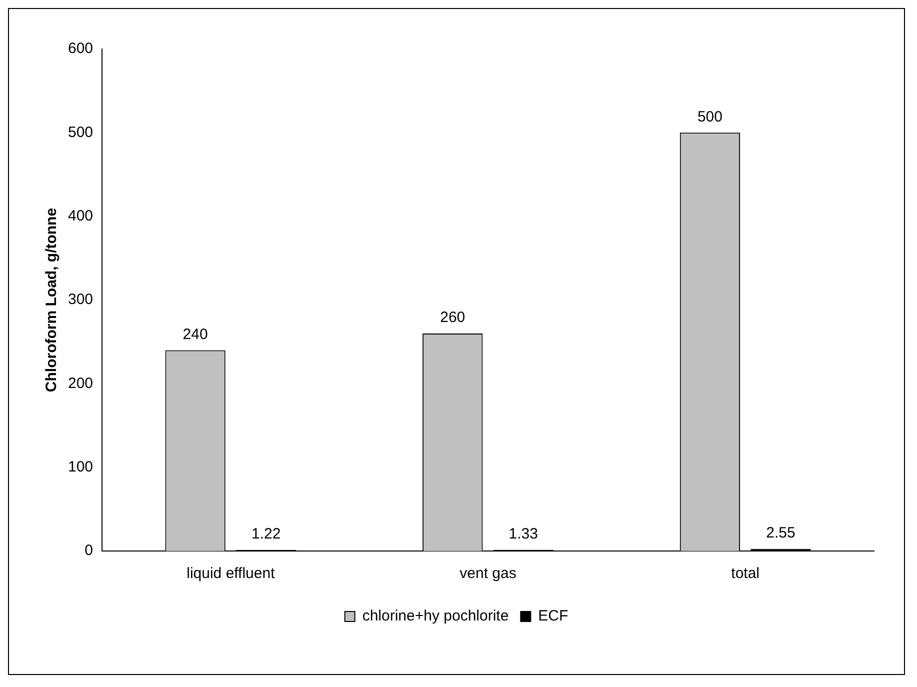 The image size is (917, 687). Describe the element at coordinates (488, 573) in the screenshot. I see `x-tick-label: vent gas` at that location.